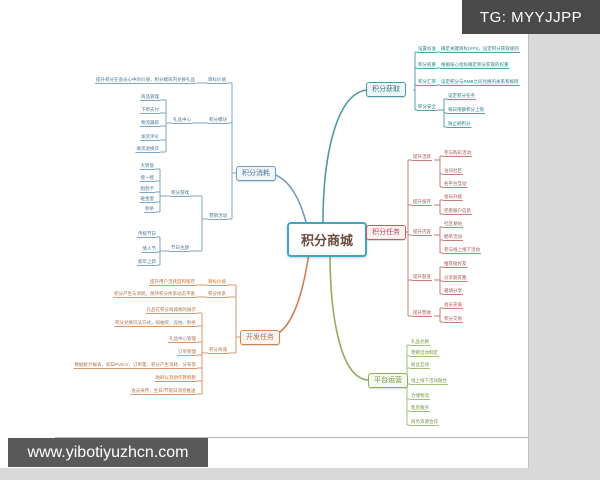  What do you see at coordinates (147, 178) in the screenshot?
I see `leaf-topic: 摇一摇` at bounding box center [147, 178].